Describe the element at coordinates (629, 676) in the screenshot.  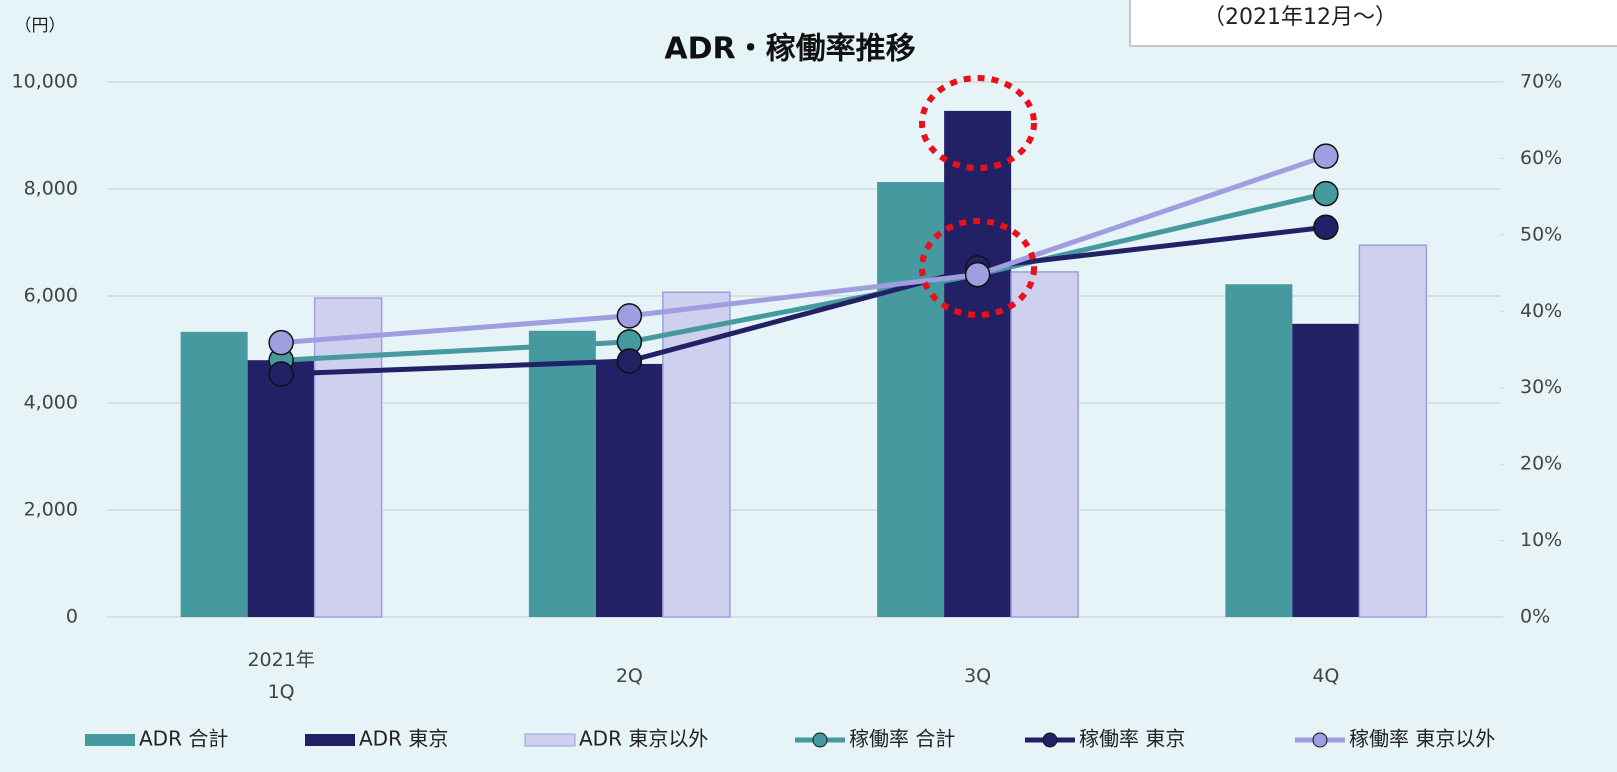
I see `x-tick-label: 2Q` at that location.